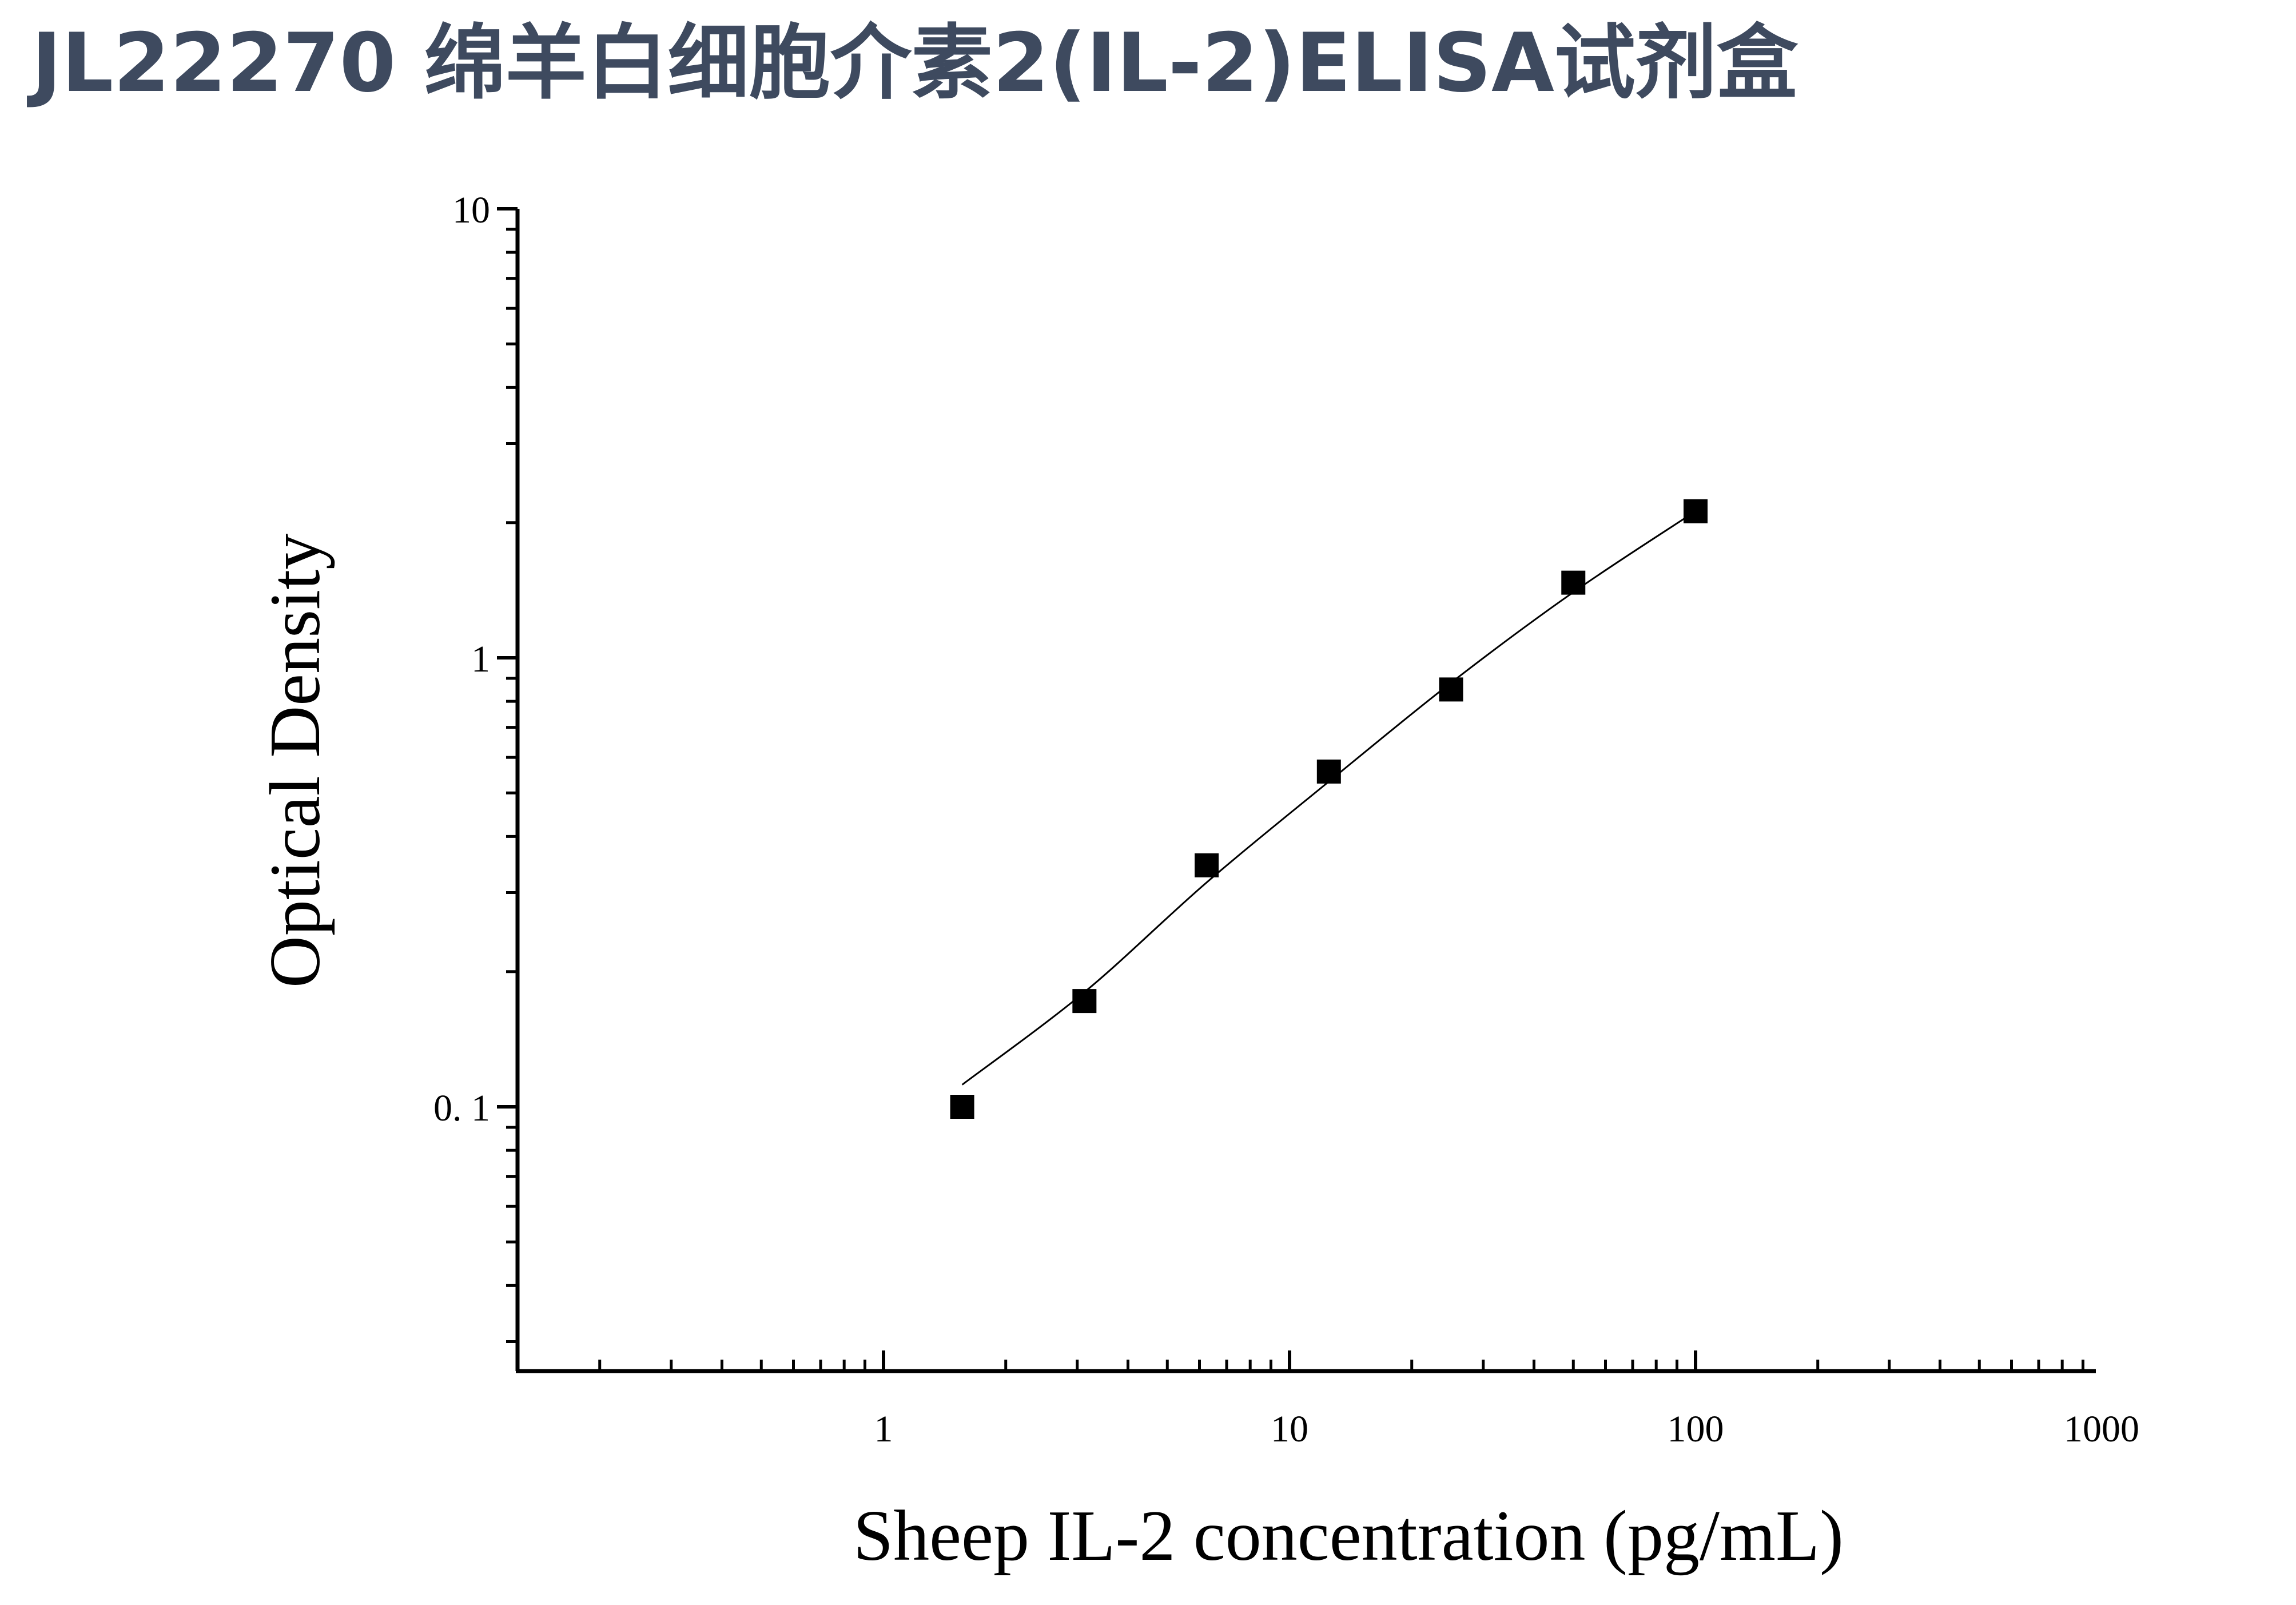 The width and height of the screenshot is (2296, 1605). Describe the element at coordinates (462, 1108) in the screenshot. I see `y-tick-label: 0. 1` at that location.